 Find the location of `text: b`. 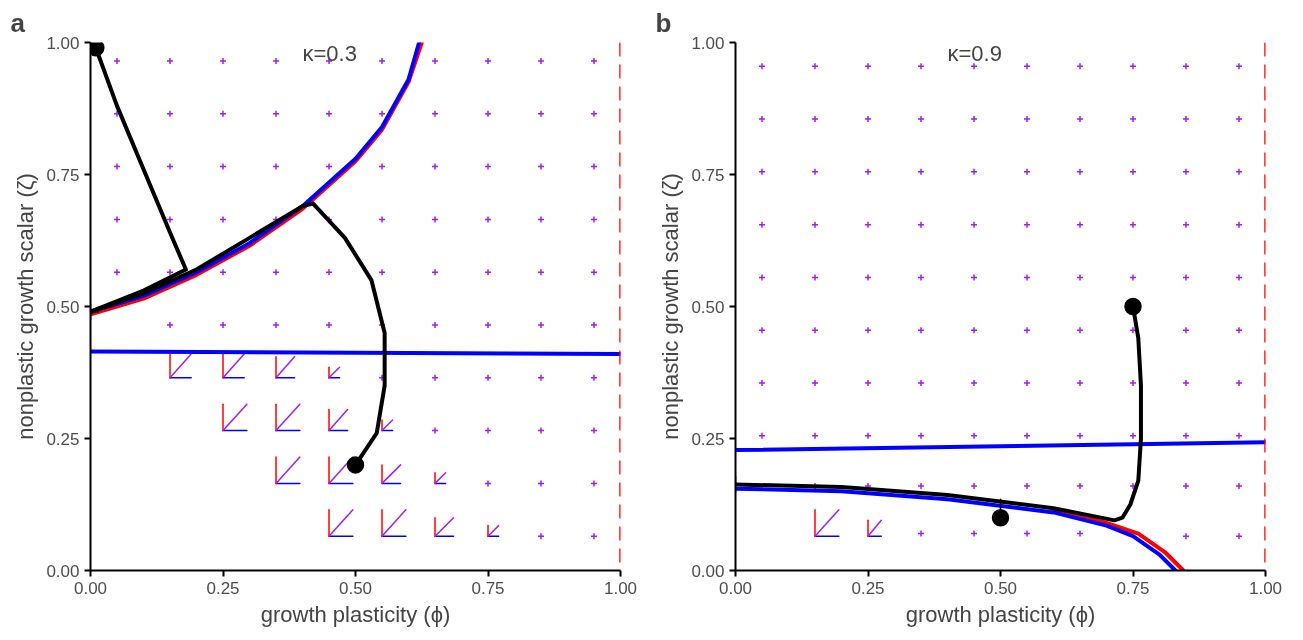

text: b is located at coordinates (663, 22).